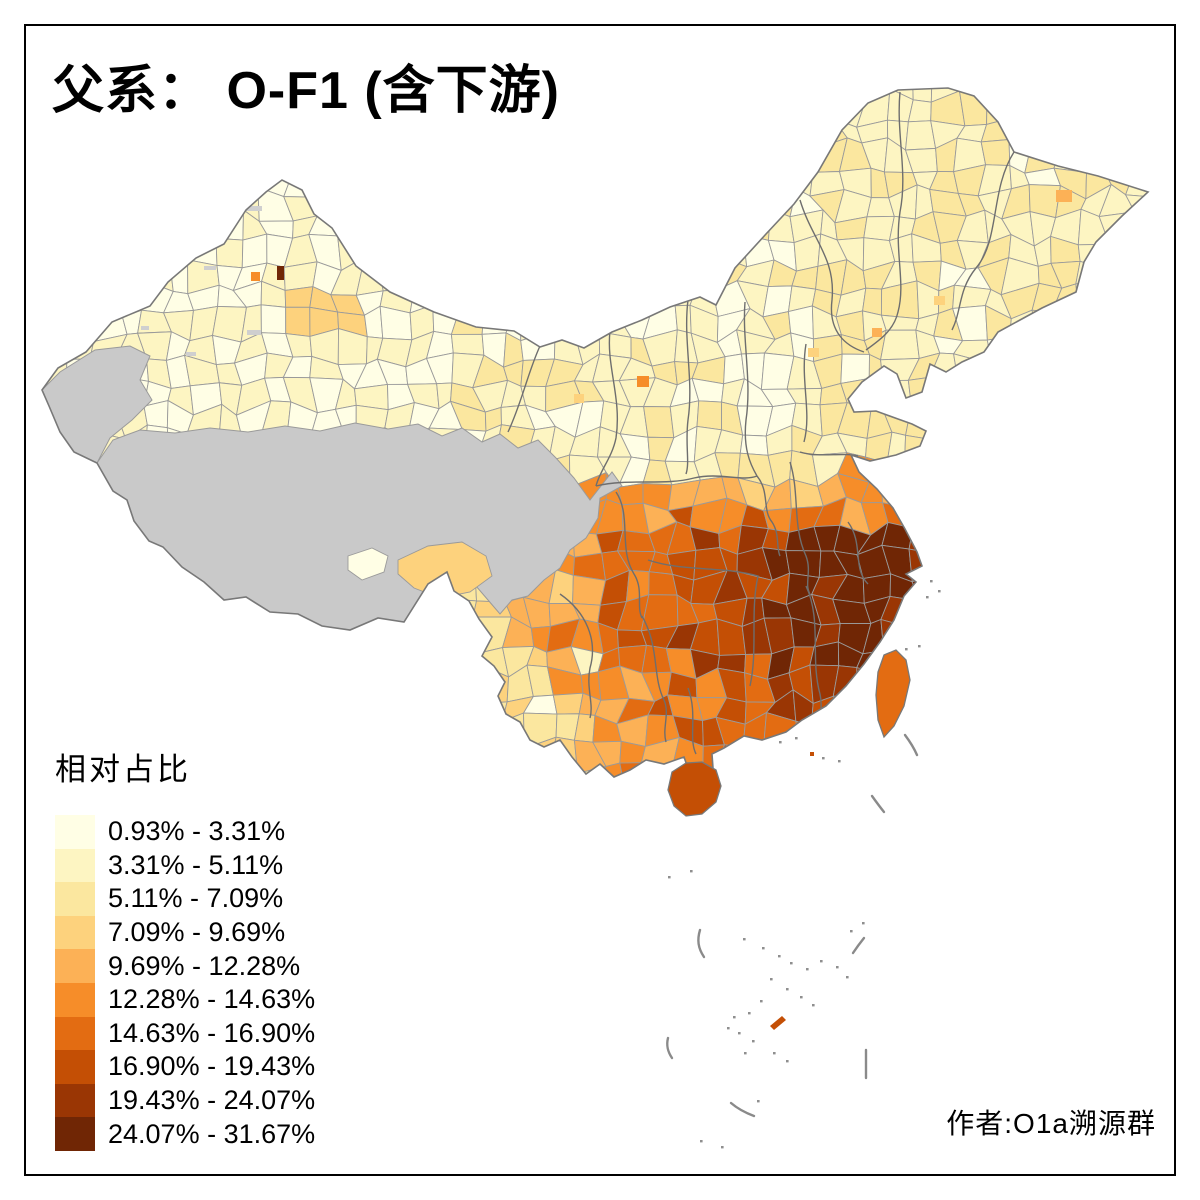 The width and height of the screenshot is (1200, 1200). I want to click on legend-range-label: 0.93% - 3.31%, so click(197, 831).